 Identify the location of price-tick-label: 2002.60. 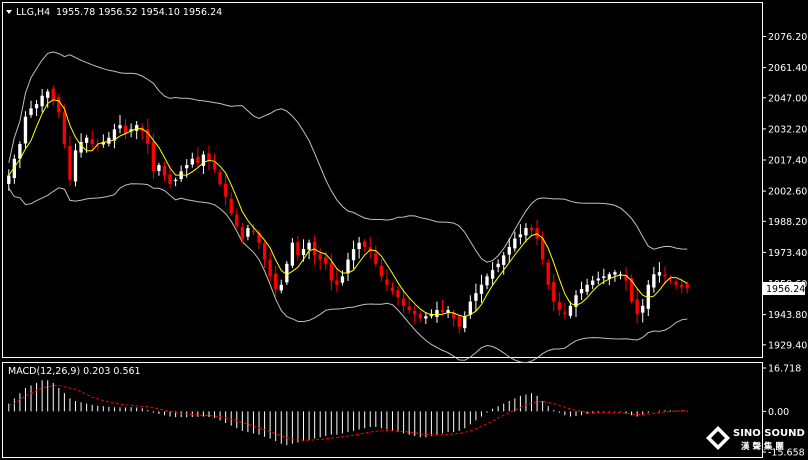
(787, 192).